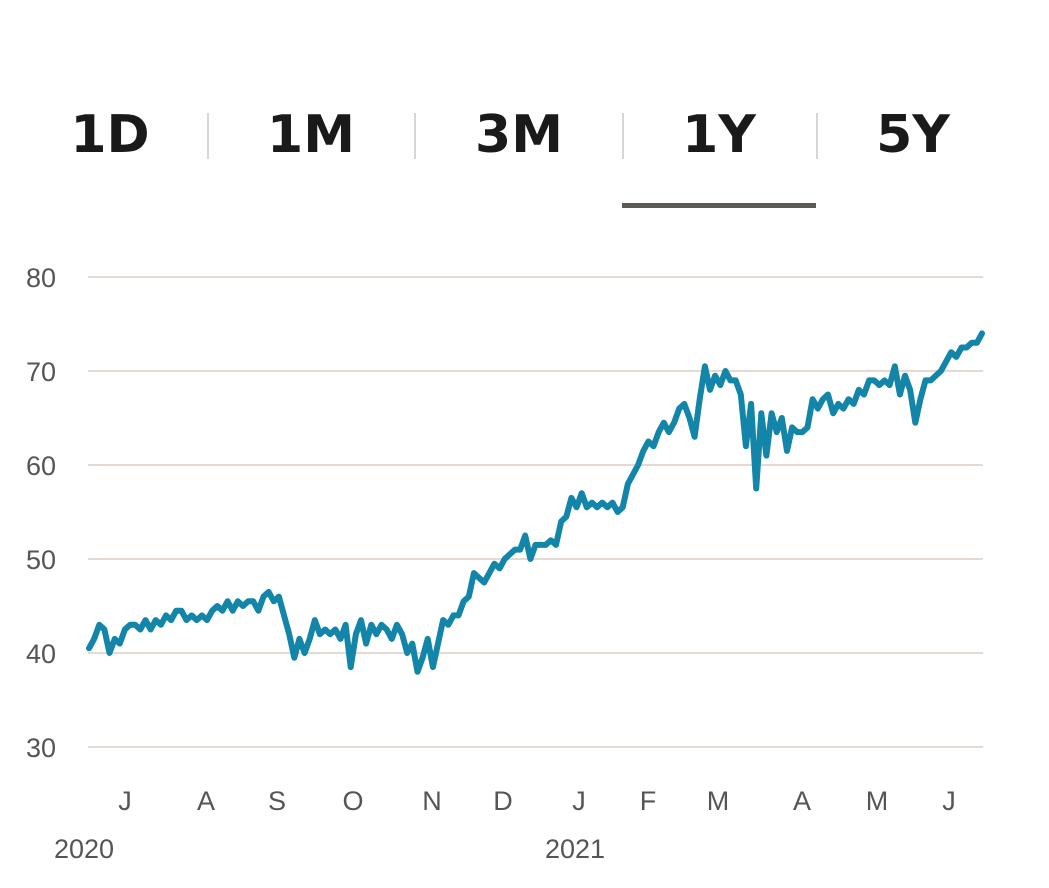 The image size is (1049, 888). Describe the element at coordinates (41, 466) in the screenshot. I see `y-tick-label: 60` at that location.